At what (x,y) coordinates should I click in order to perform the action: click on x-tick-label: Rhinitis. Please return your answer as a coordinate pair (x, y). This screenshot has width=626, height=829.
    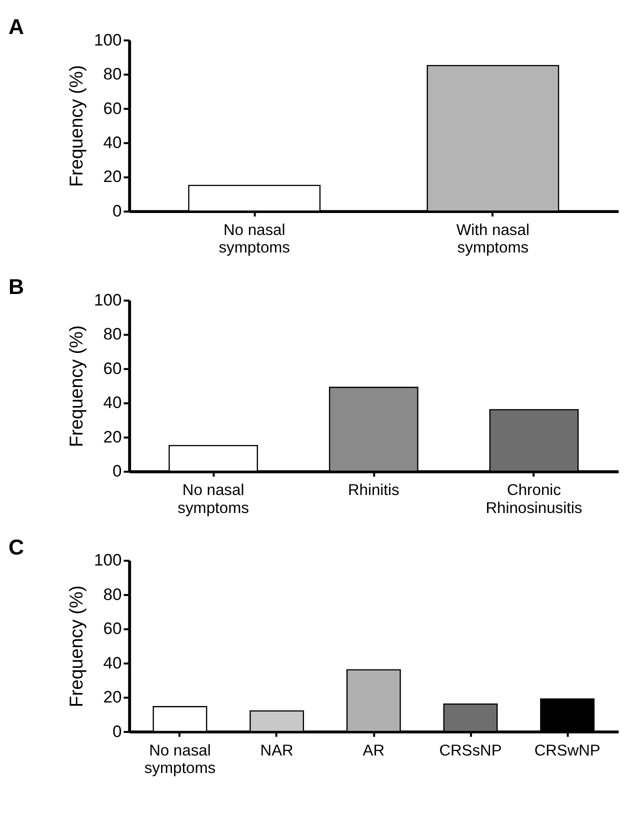
    Looking at the image, I should click on (374, 491).